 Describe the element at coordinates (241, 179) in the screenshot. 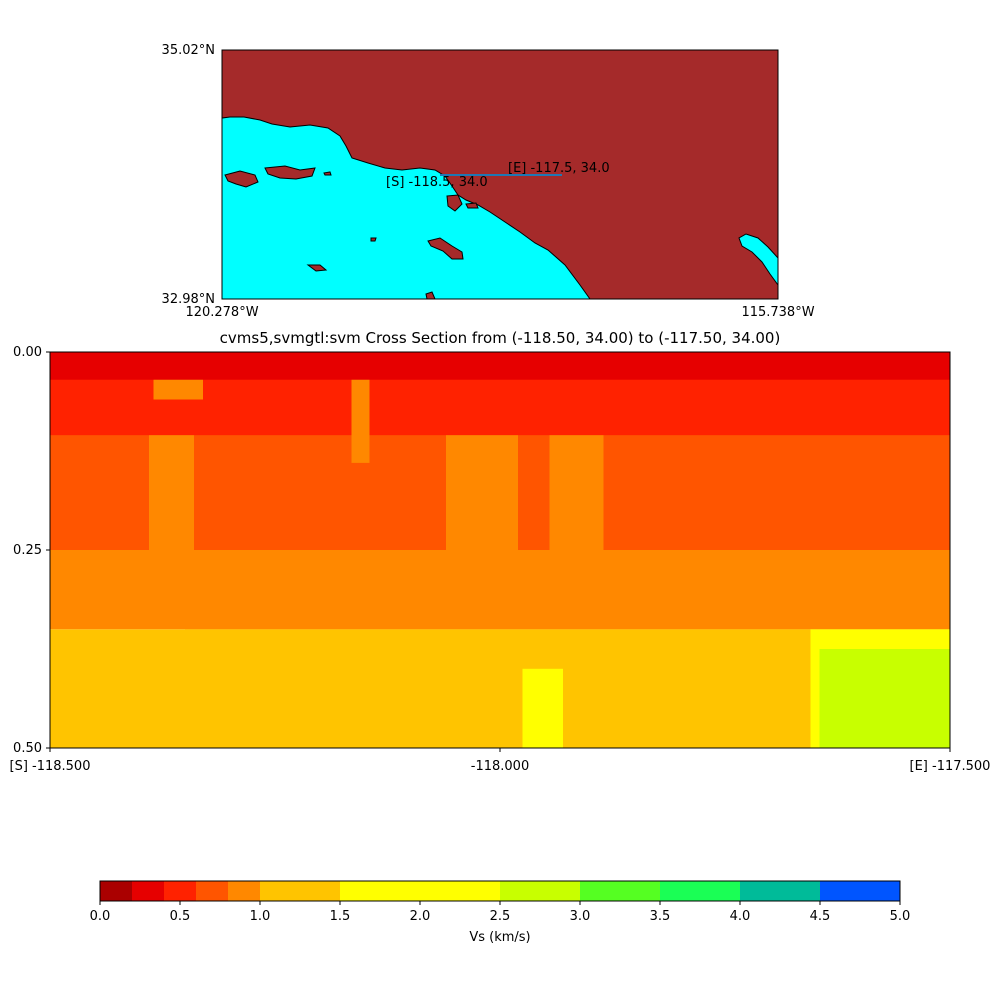

I see `island-santa-rosa` at that location.